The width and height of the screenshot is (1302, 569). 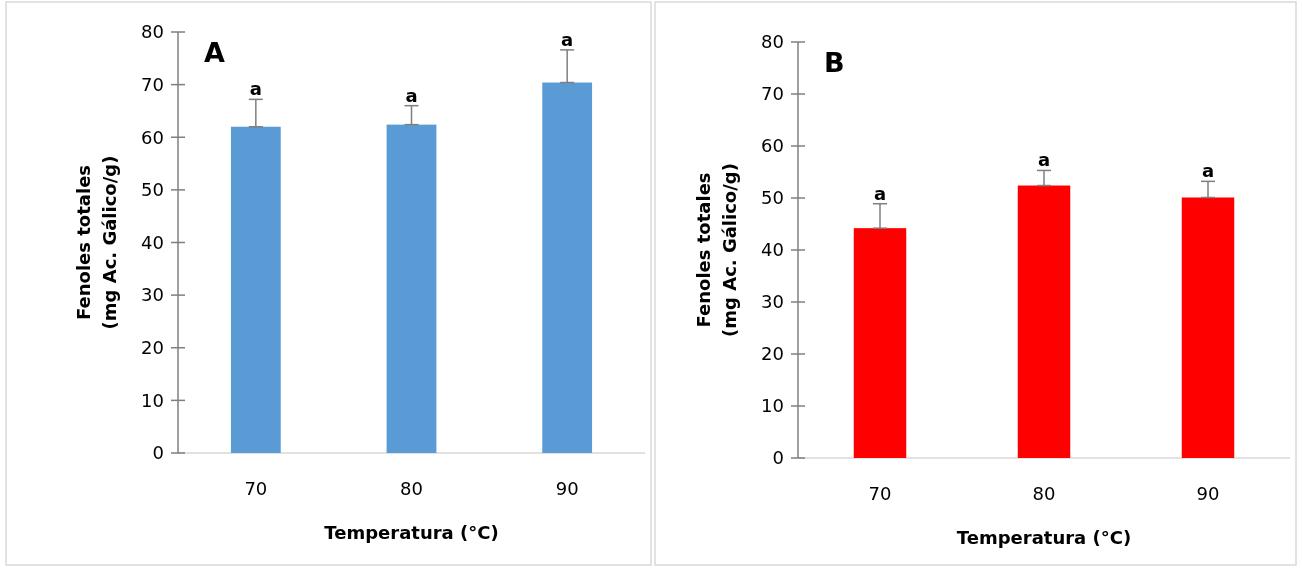 I want to click on chart-title: A, so click(x=214, y=52).